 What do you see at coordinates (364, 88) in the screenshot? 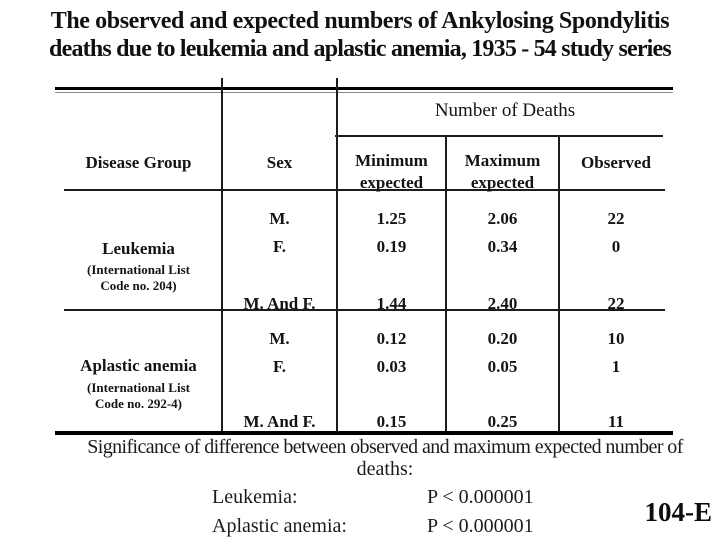
I see `table-top-rule` at bounding box center [364, 88].